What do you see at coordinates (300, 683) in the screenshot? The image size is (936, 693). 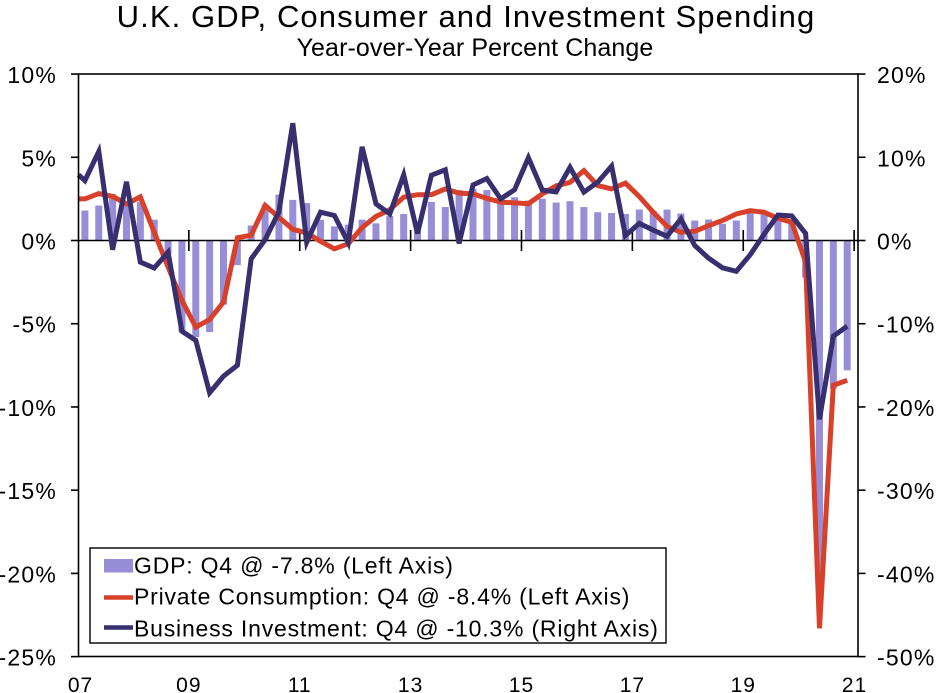 I see `svg-text: 11` at bounding box center [300, 683].